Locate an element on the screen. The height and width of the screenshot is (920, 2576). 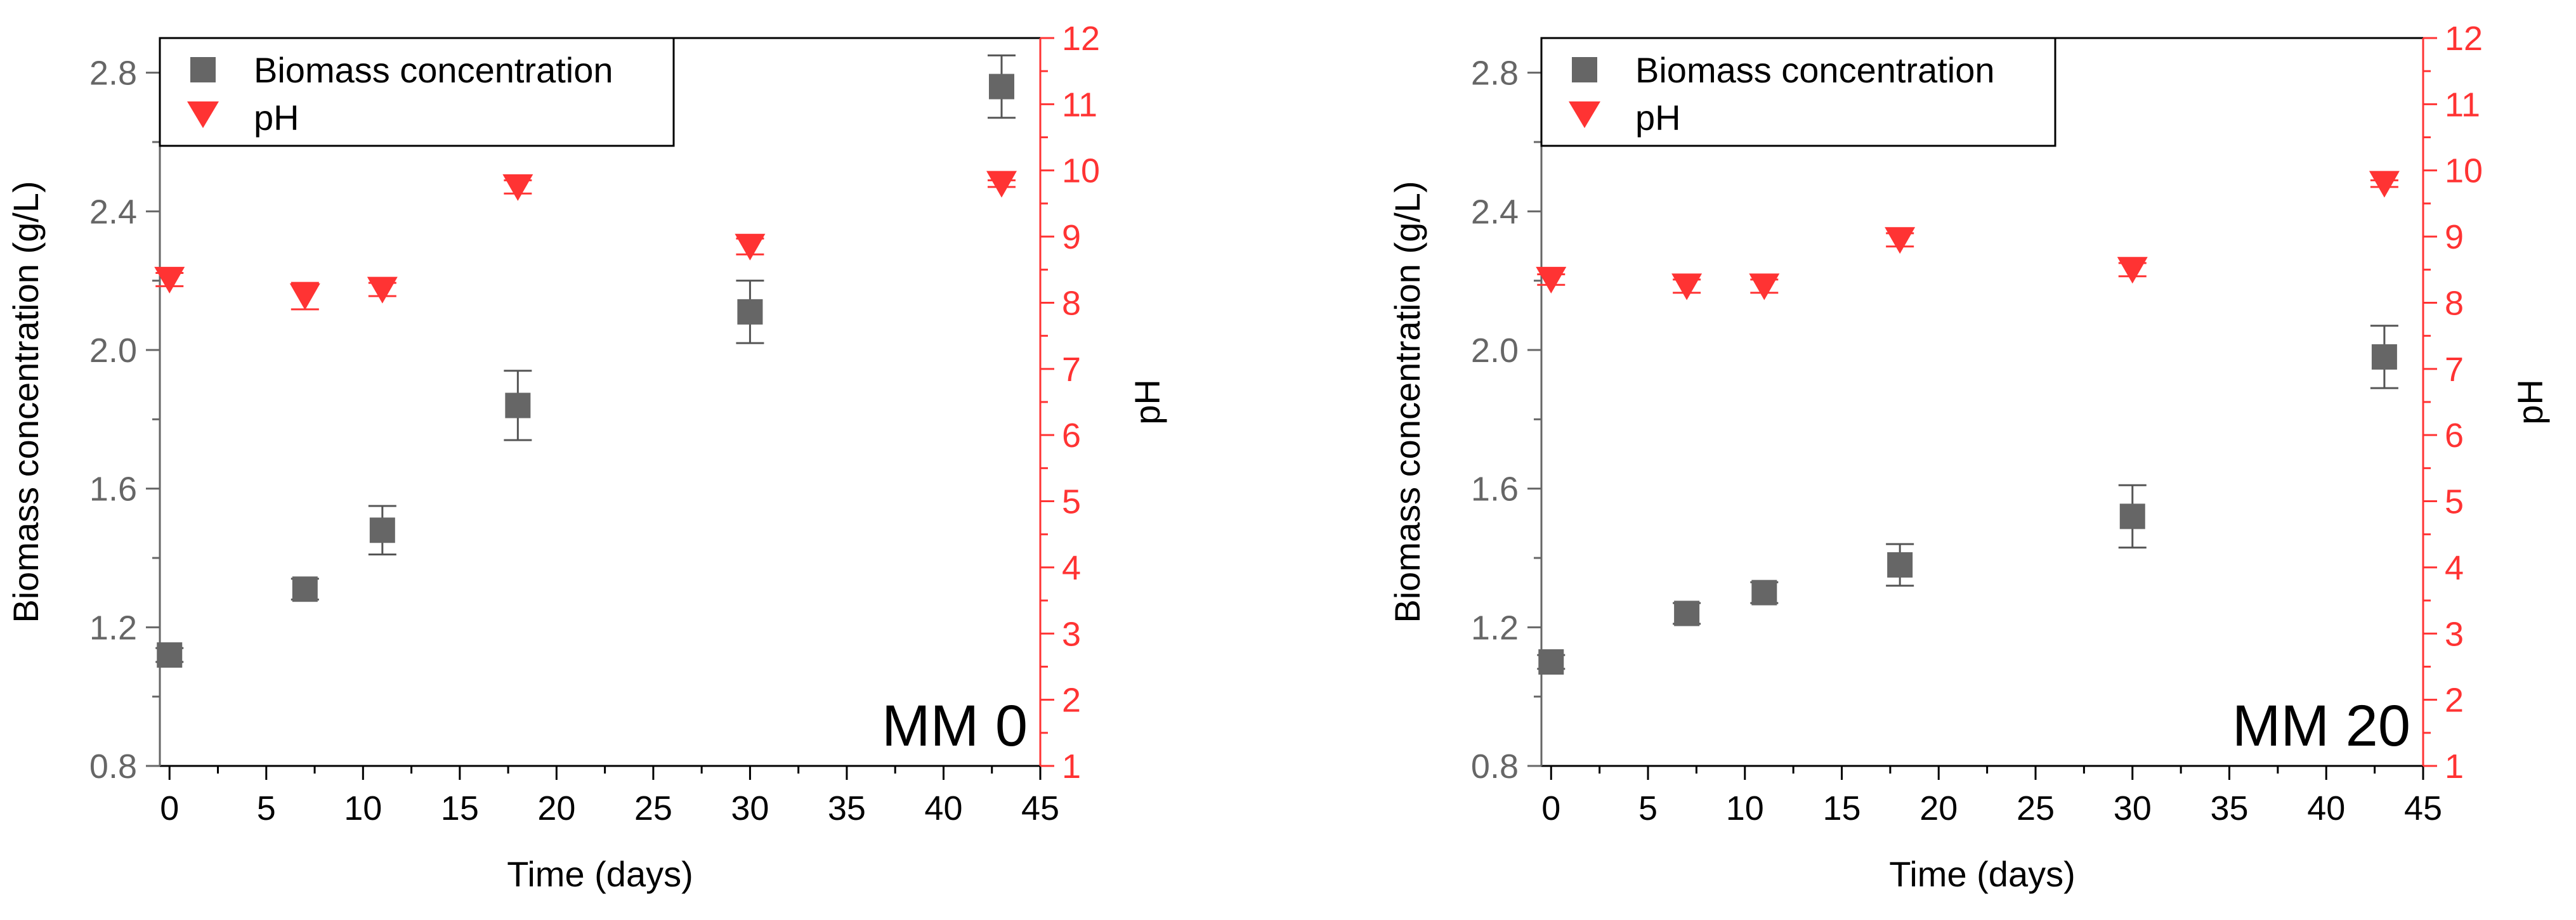
panel-label: MM 0 is located at coordinates (955, 726).